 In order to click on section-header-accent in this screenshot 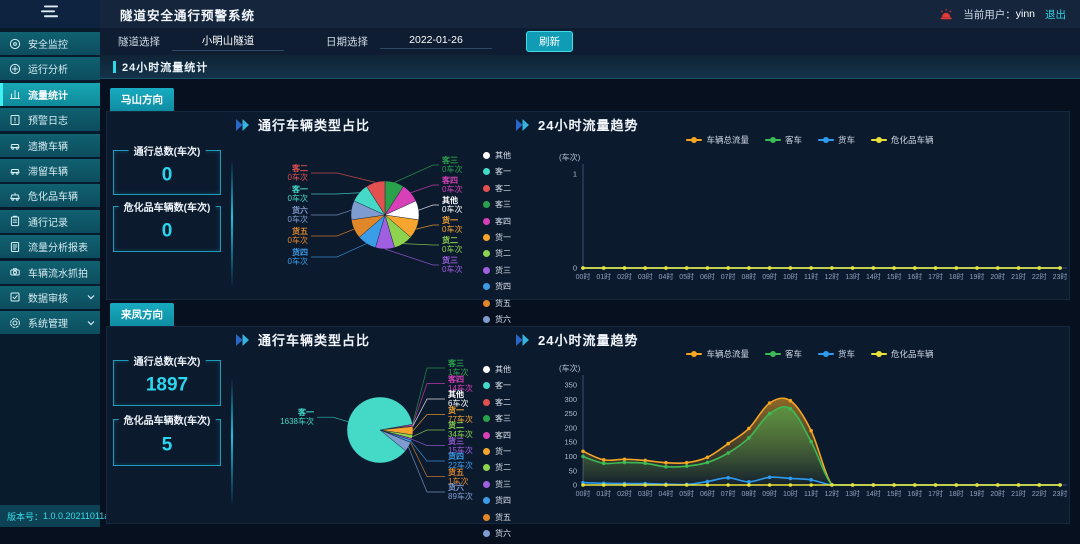, I will do `click(114, 66)`.